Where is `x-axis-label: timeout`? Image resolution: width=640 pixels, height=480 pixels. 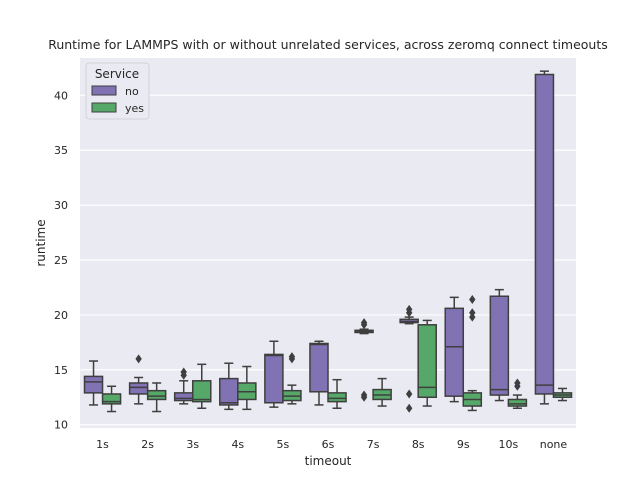 x-axis-label: timeout is located at coordinates (328, 461).